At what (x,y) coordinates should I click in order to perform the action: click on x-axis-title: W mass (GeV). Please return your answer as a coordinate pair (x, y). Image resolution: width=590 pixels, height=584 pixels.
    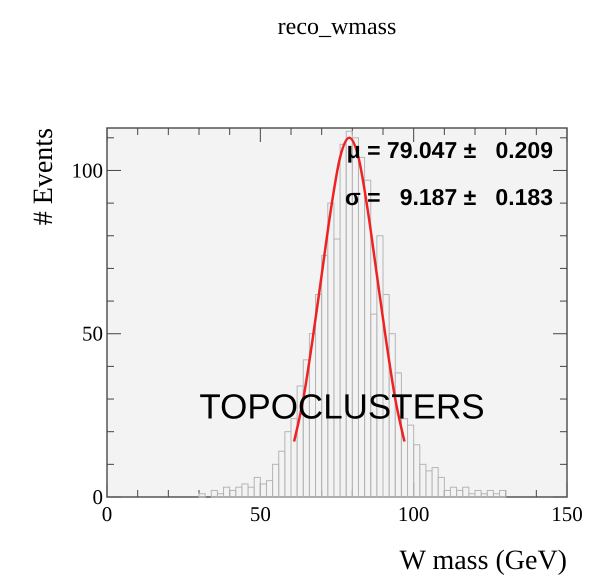
    Looking at the image, I should click on (483, 560).